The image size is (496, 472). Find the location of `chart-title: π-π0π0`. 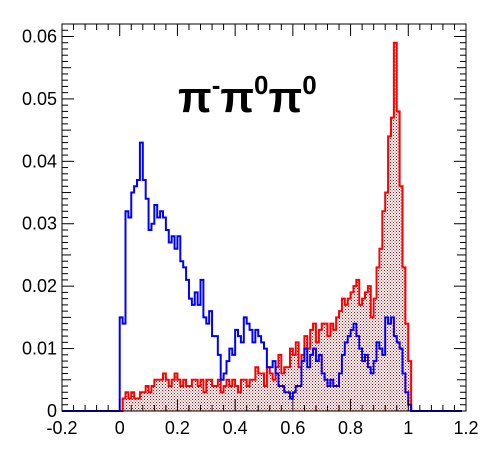

chart-title: π-π0π0 is located at coordinates (247, 96).